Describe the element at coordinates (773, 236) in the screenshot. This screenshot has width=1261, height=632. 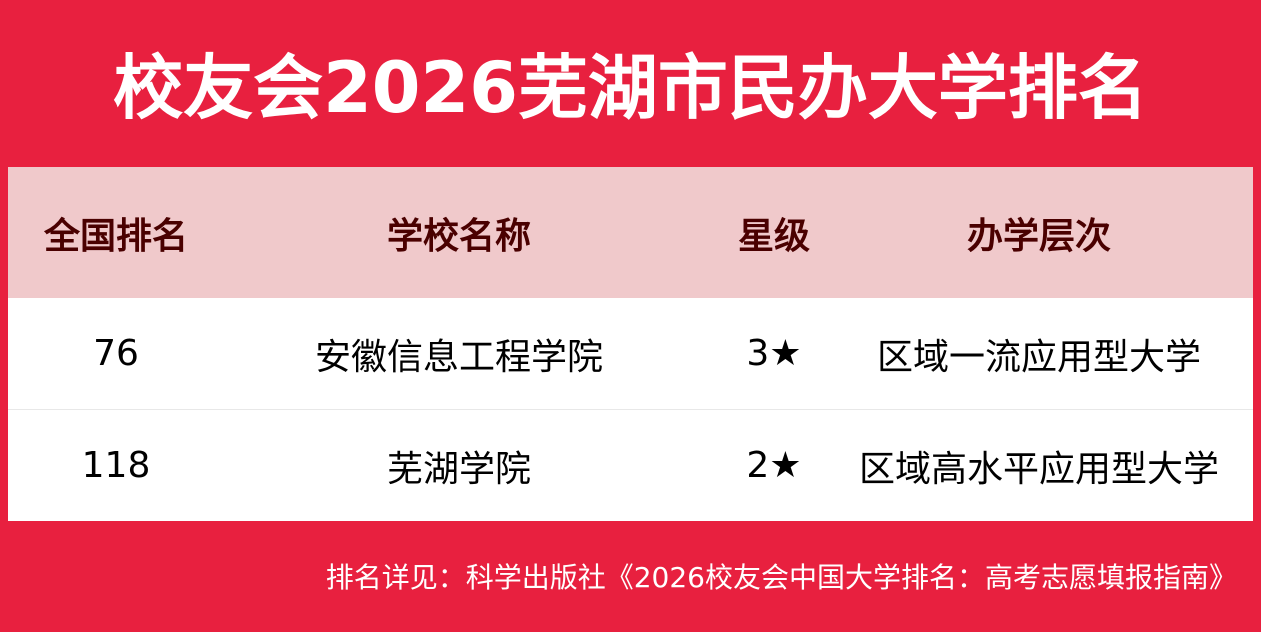
I see `header-stars: 星级` at that location.